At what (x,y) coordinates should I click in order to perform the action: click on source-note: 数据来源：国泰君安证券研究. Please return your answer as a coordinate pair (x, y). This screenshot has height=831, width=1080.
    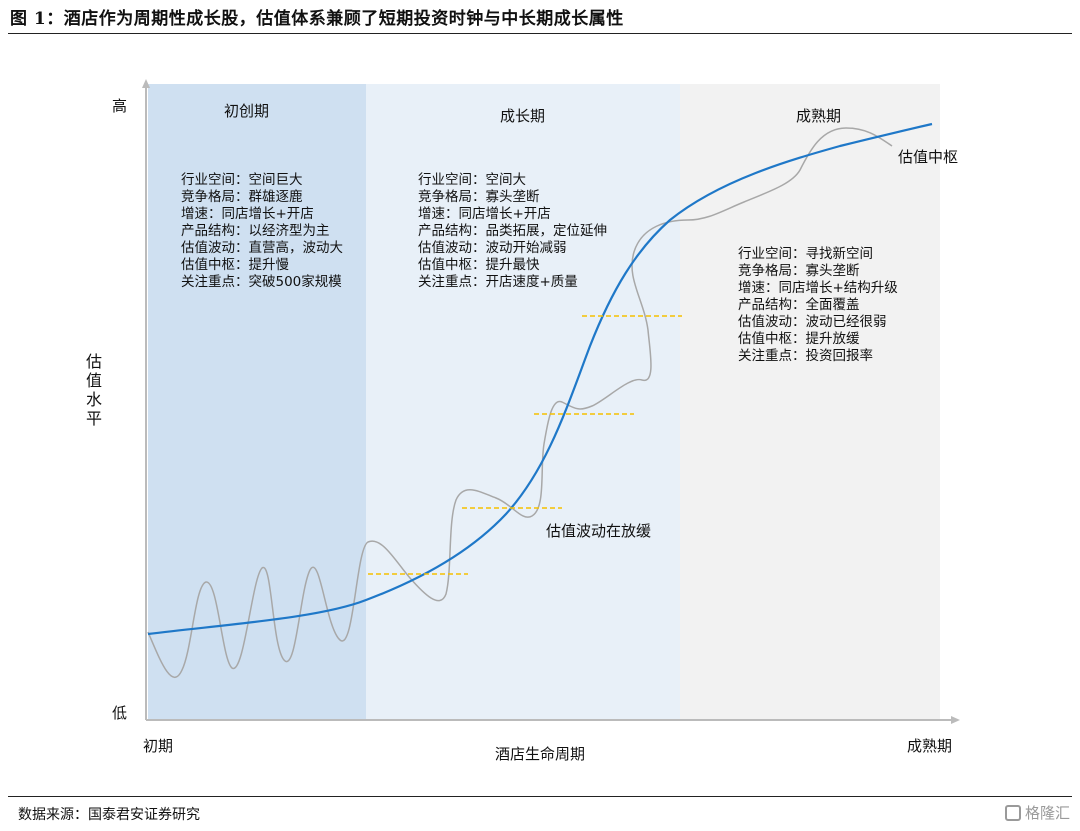
    Looking at the image, I should click on (109, 815).